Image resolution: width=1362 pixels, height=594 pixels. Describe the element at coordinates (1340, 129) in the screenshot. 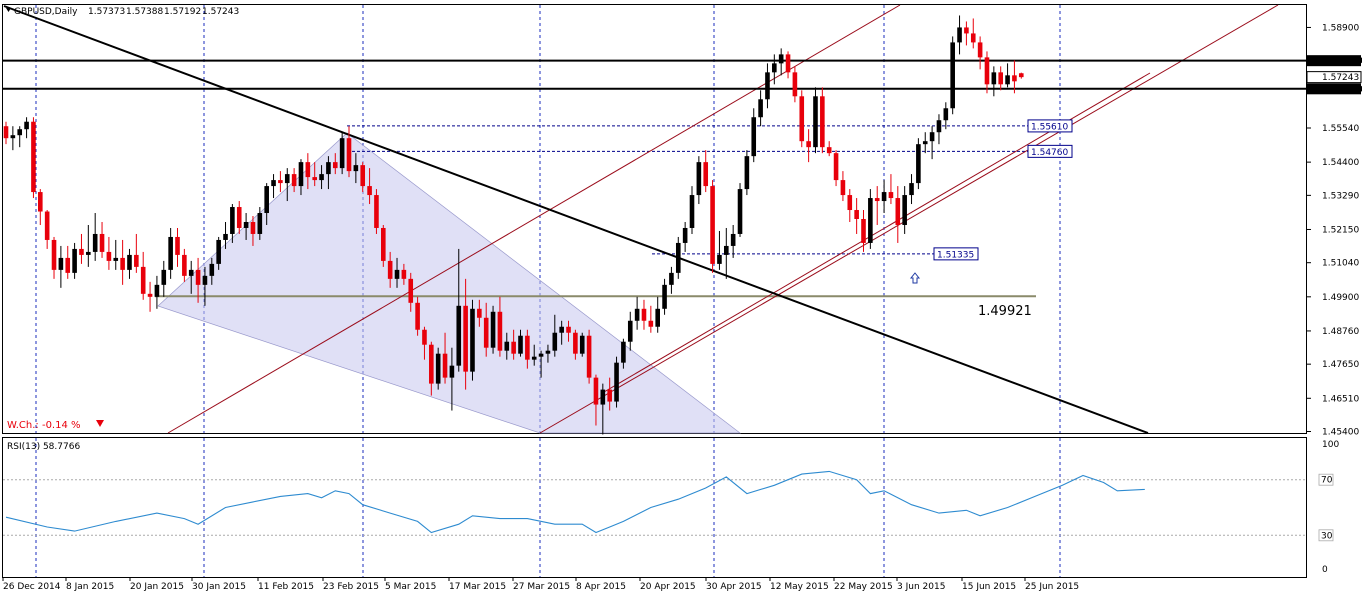

I see `y-tick-label: 1.55540` at that location.